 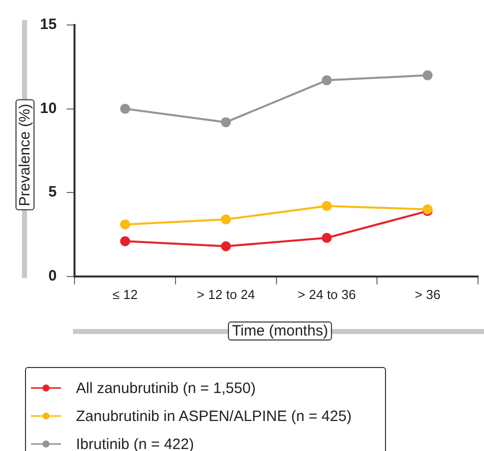 I want to click on y-tick-label: 0, so click(x=52, y=276).